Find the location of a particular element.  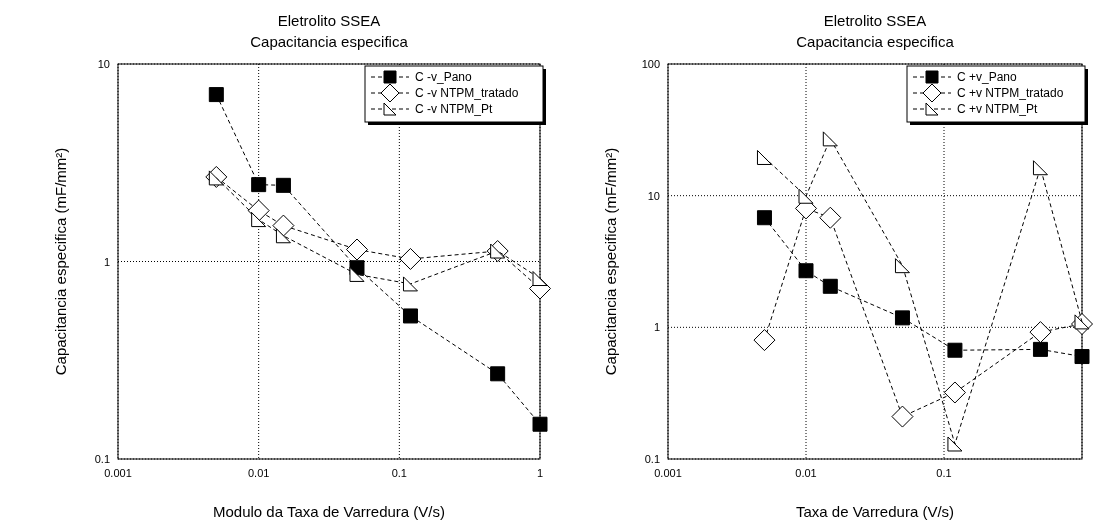

x-tick-label: 1 is located at coordinates (540, 473).